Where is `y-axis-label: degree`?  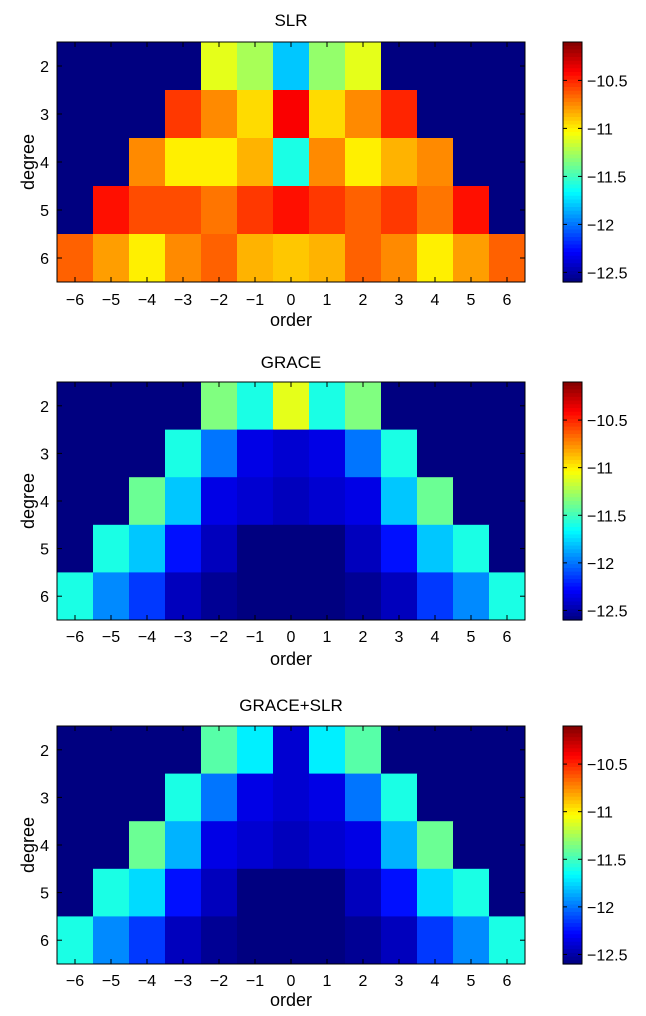
y-axis-label: degree is located at coordinates (28, 845).